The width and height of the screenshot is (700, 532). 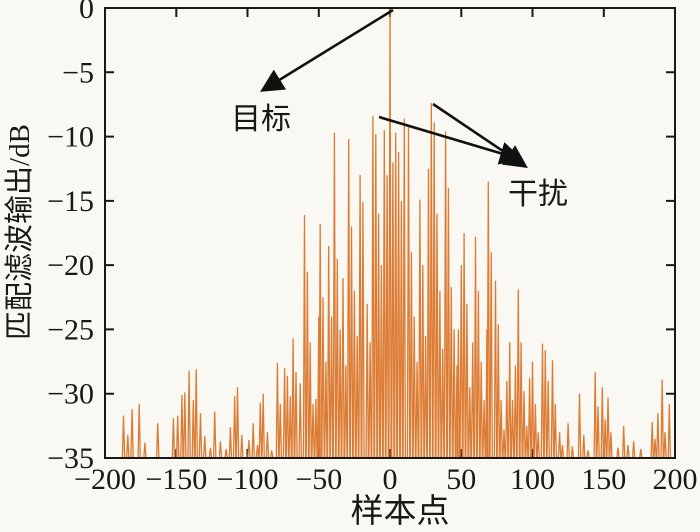 What do you see at coordinates (675, 479) in the screenshot?
I see `x-tick-label: 200` at bounding box center [675, 479].